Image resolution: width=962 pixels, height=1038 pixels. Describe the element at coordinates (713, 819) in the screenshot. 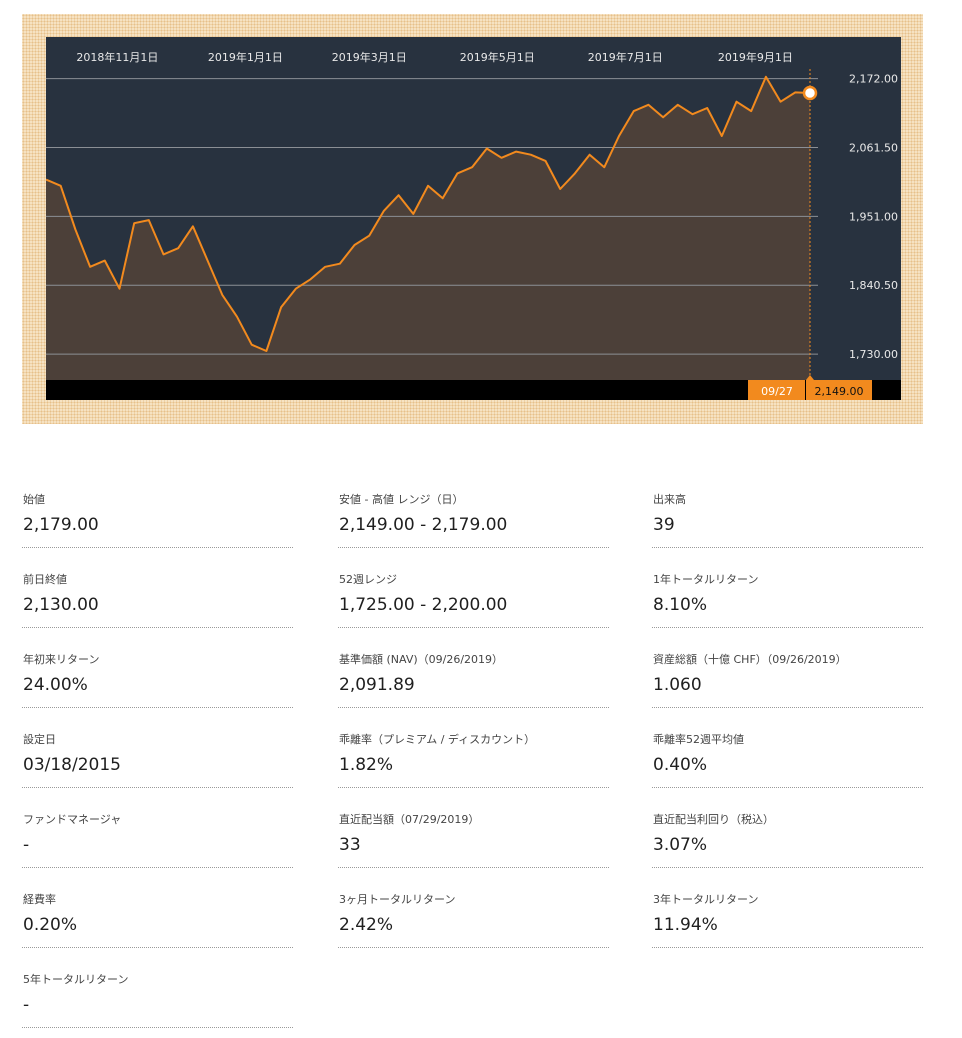

I see `stat-label: 直近配当利回り（税込）` at that location.